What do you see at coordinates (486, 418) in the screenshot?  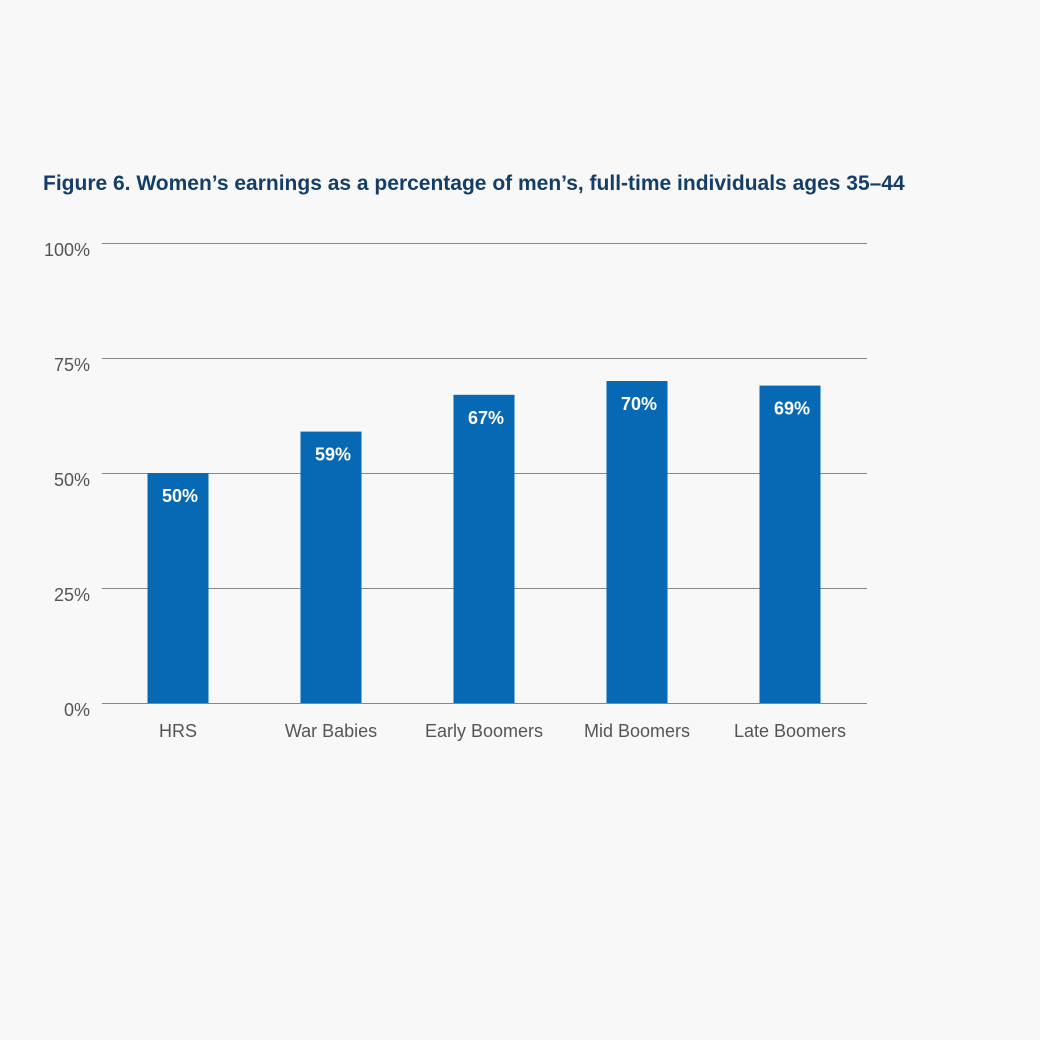 I see `bar-value-label: 67%` at bounding box center [486, 418].